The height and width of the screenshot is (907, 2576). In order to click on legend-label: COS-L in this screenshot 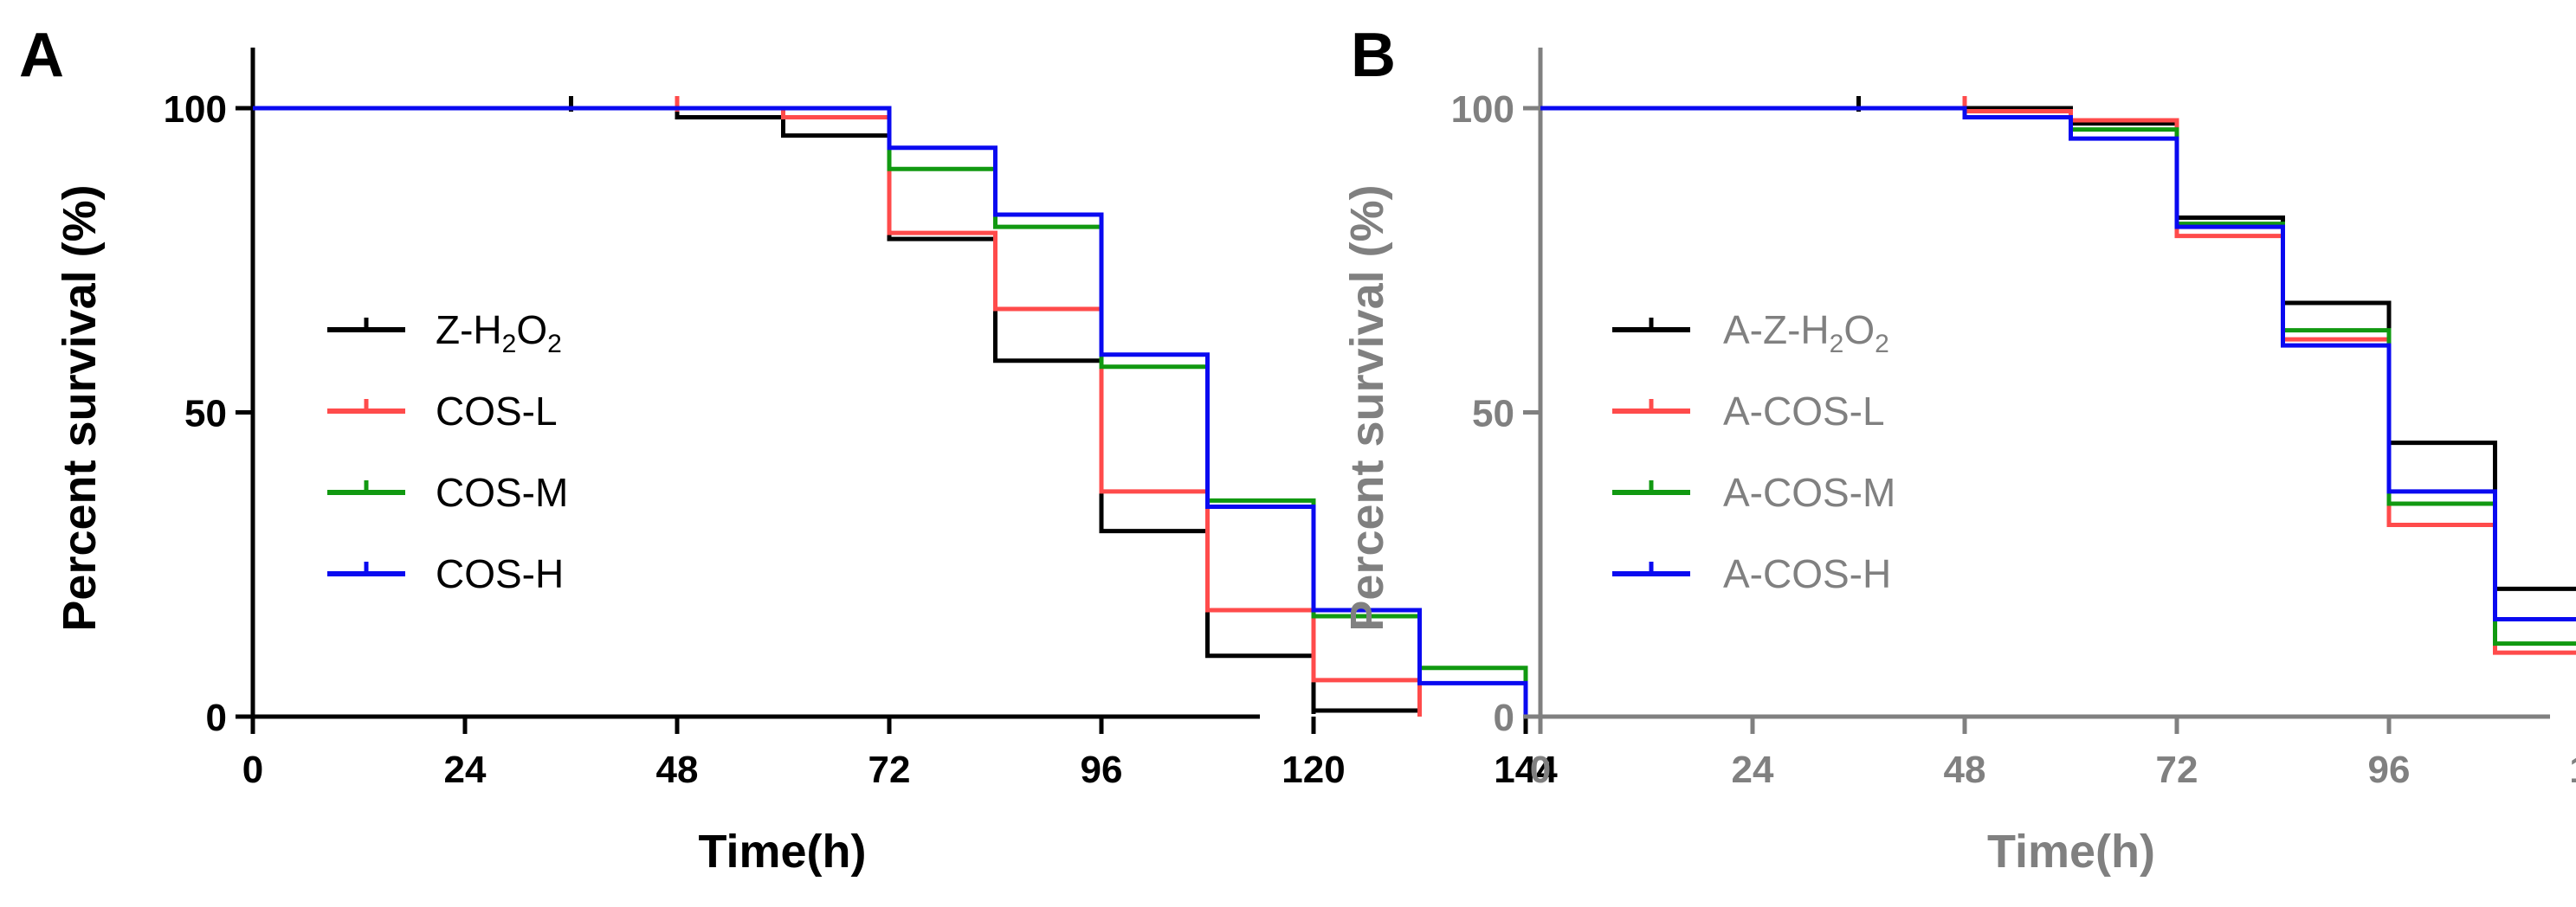, I will do `click(497, 411)`.